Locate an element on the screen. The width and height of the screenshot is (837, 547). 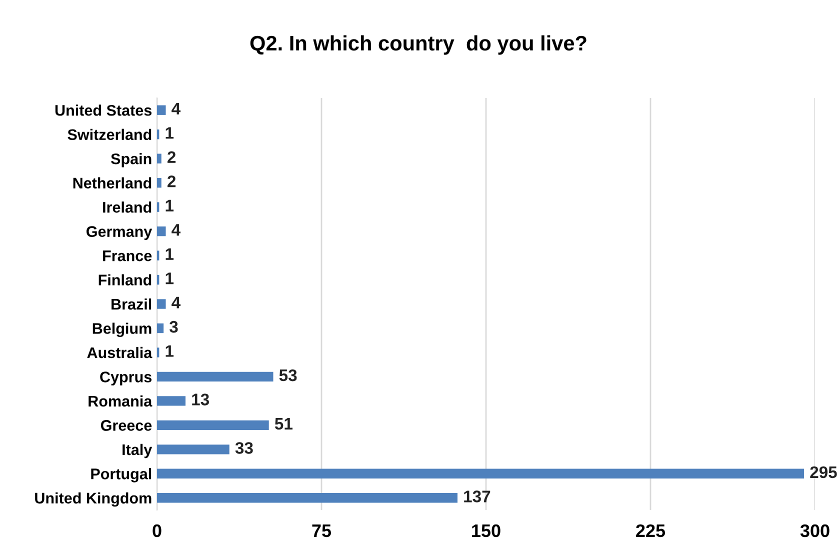
y-tick-label: Portugal is located at coordinates (121, 475).